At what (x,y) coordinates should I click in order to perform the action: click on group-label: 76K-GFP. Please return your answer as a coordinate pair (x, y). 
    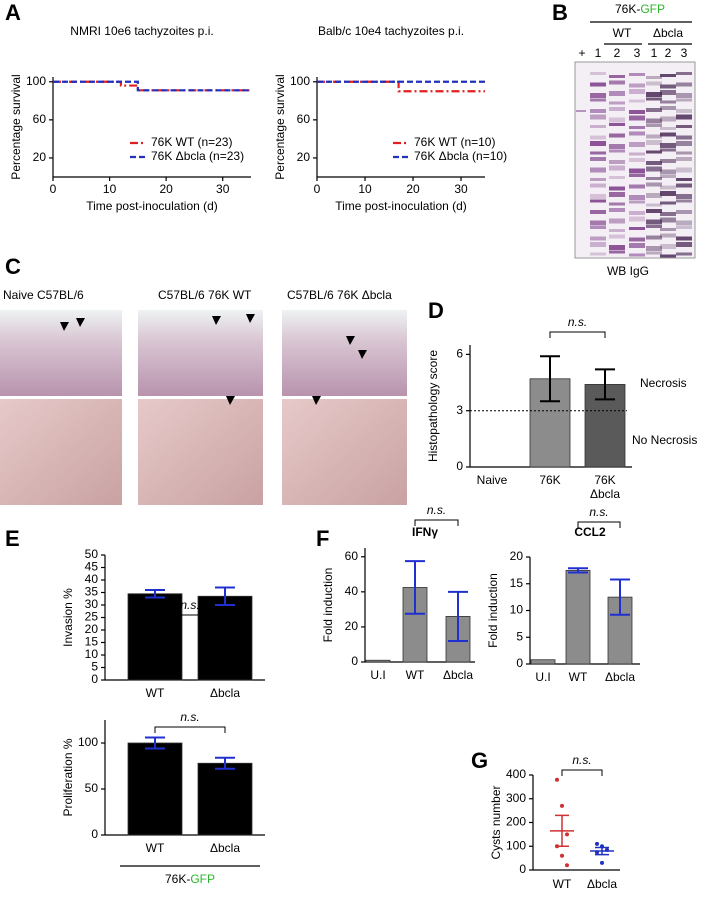
    Looking at the image, I should click on (190, 879).